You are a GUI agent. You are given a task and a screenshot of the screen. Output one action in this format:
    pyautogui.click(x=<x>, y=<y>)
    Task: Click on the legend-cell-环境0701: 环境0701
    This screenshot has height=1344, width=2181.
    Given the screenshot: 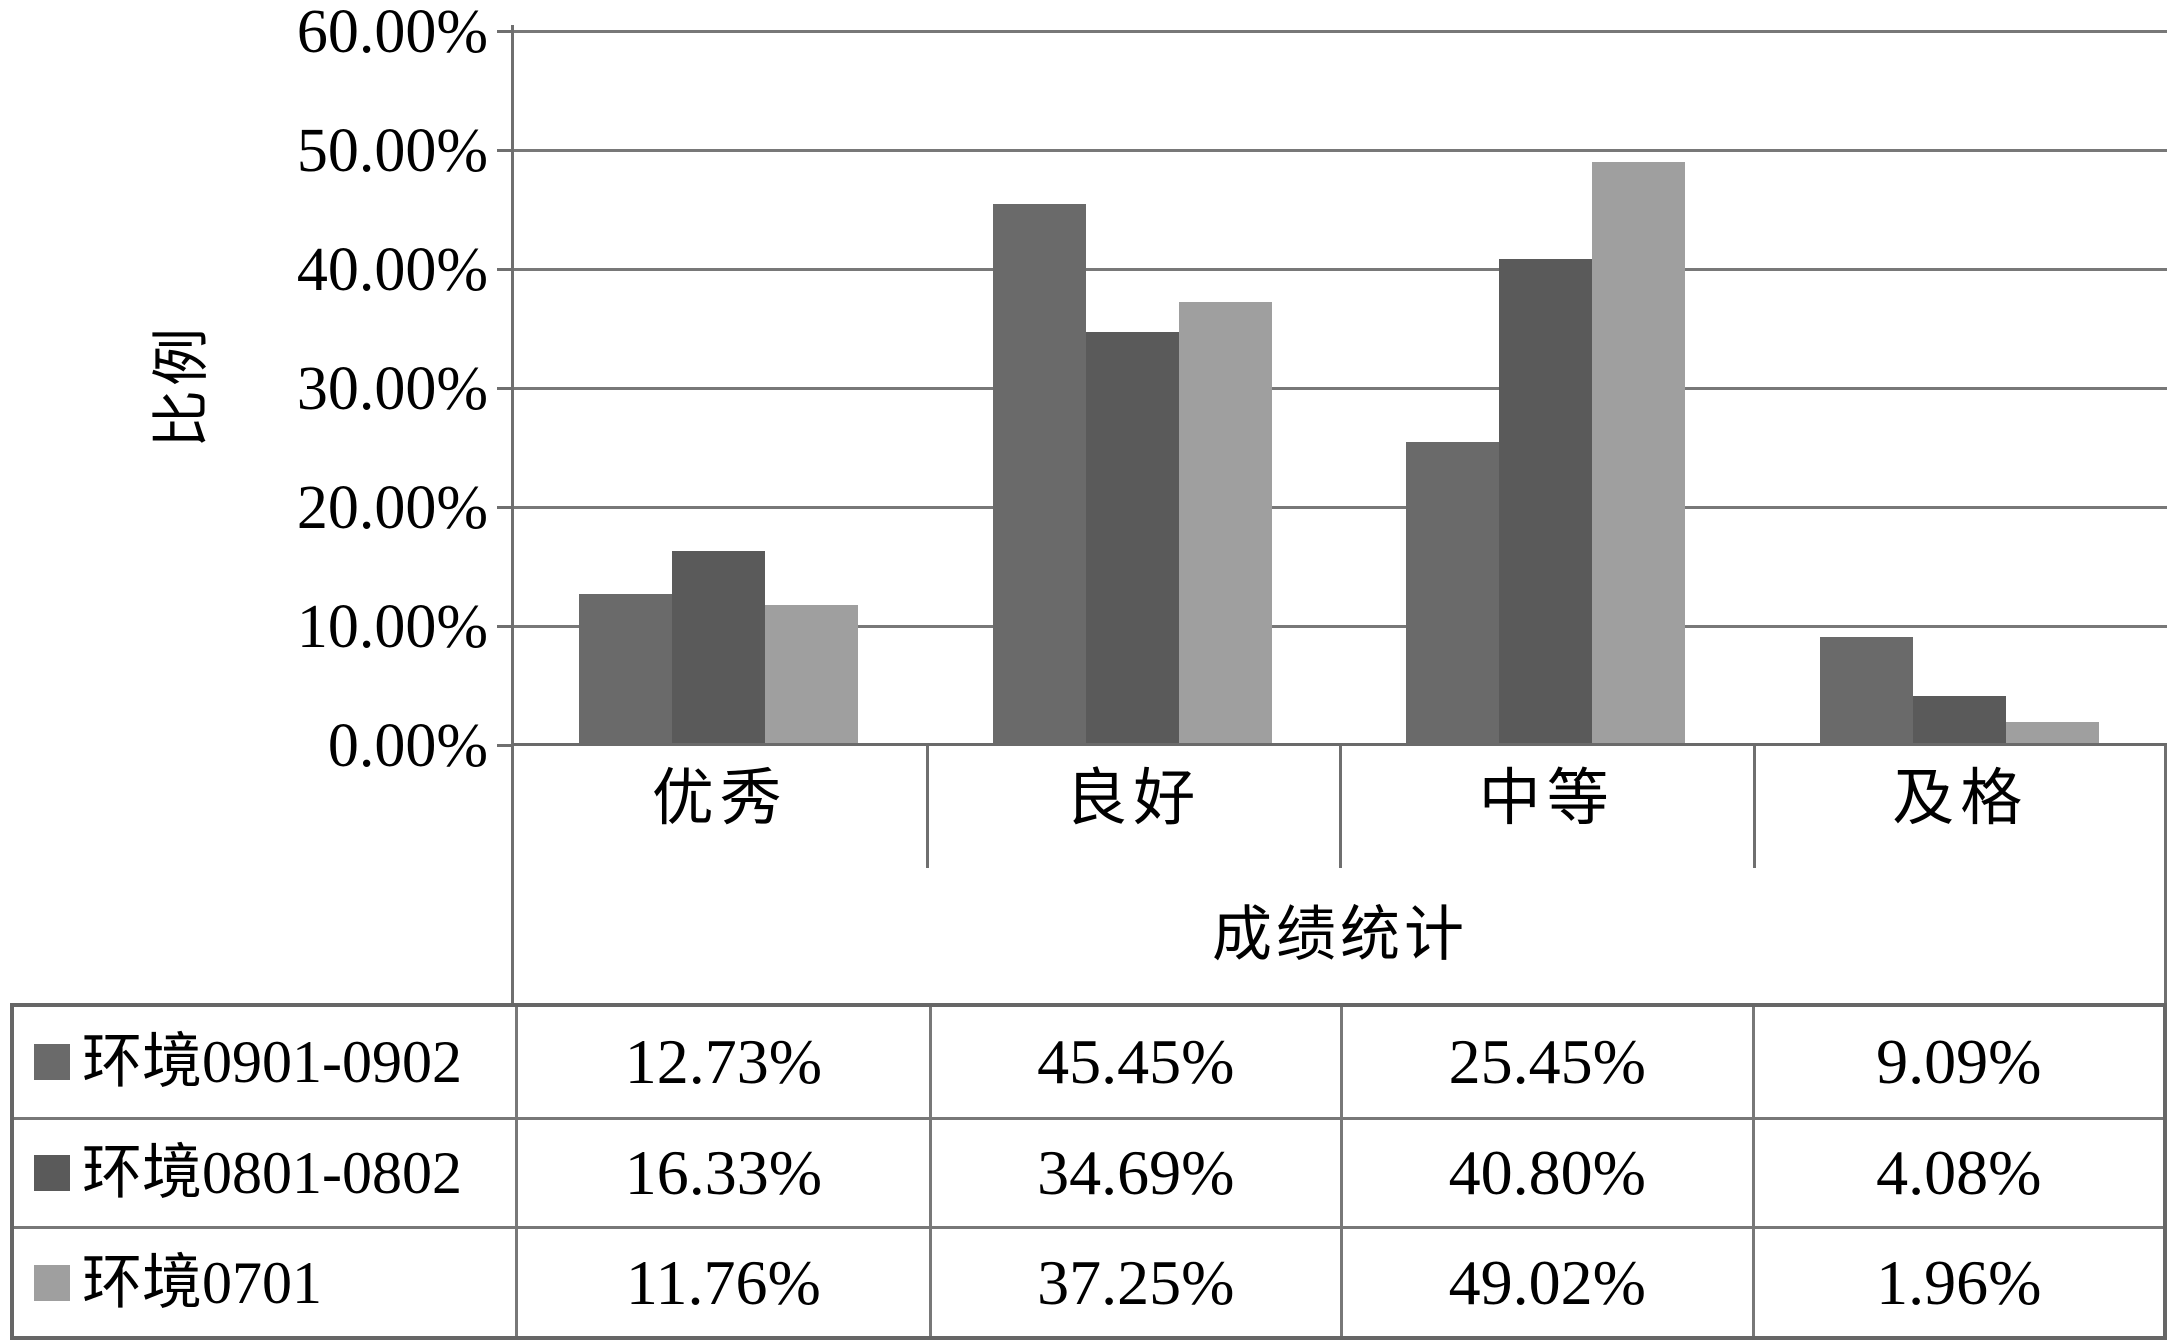 What is the action you would take?
    pyautogui.click(x=265, y=1281)
    